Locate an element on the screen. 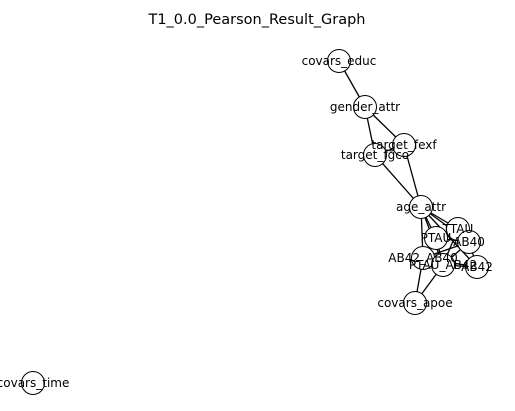  node-label-target_fexf: target_fexf is located at coordinates (404, 145).